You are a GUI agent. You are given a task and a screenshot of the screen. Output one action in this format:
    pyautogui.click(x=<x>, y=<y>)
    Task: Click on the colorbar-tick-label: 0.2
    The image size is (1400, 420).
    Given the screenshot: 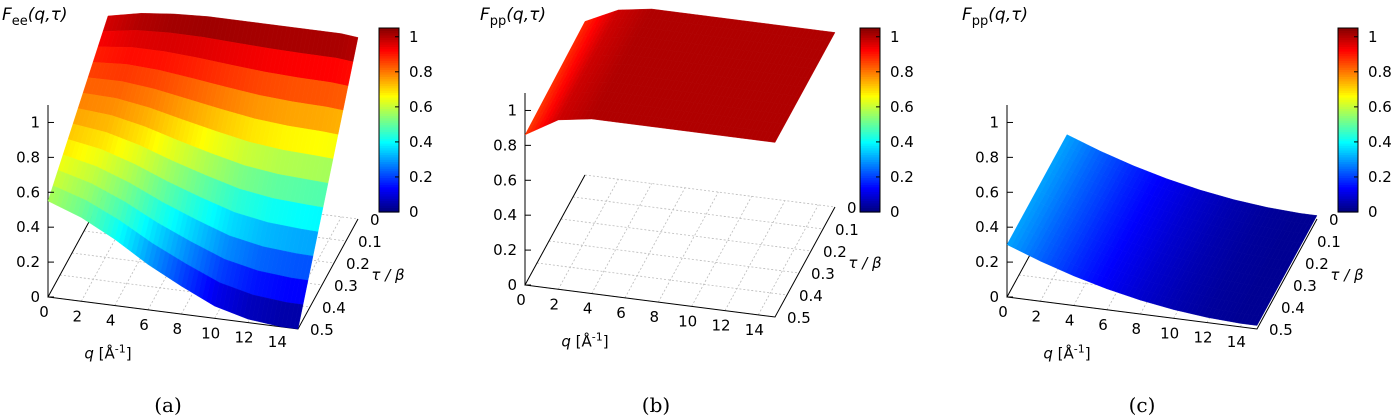 What is the action you would take?
    pyautogui.click(x=902, y=177)
    